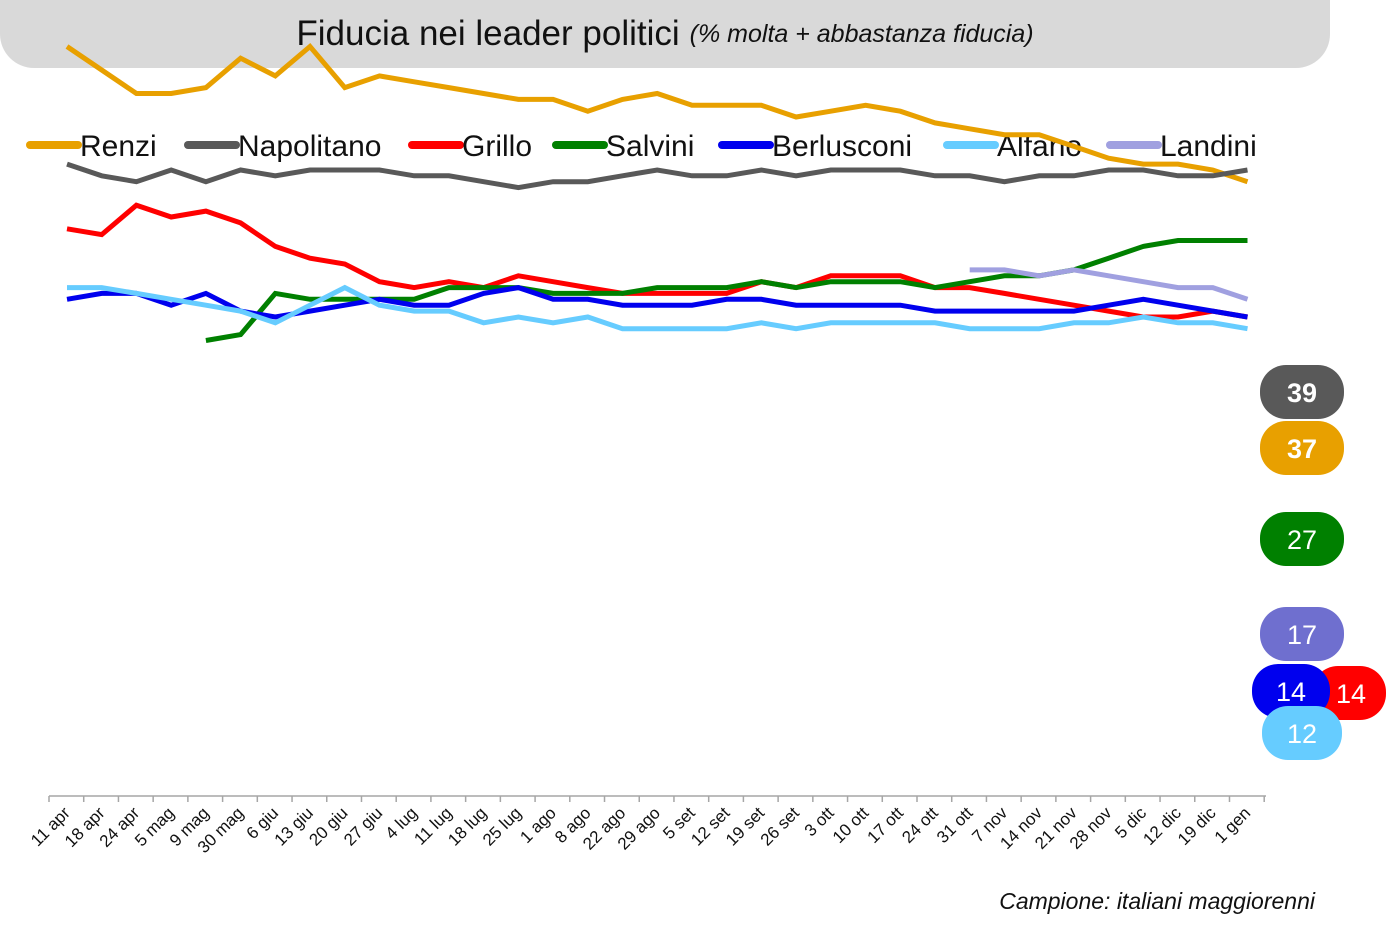  Describe the element at coordinates (294, 826) in the screenshot. I see `x-tick-label: 13 giu` at that location.